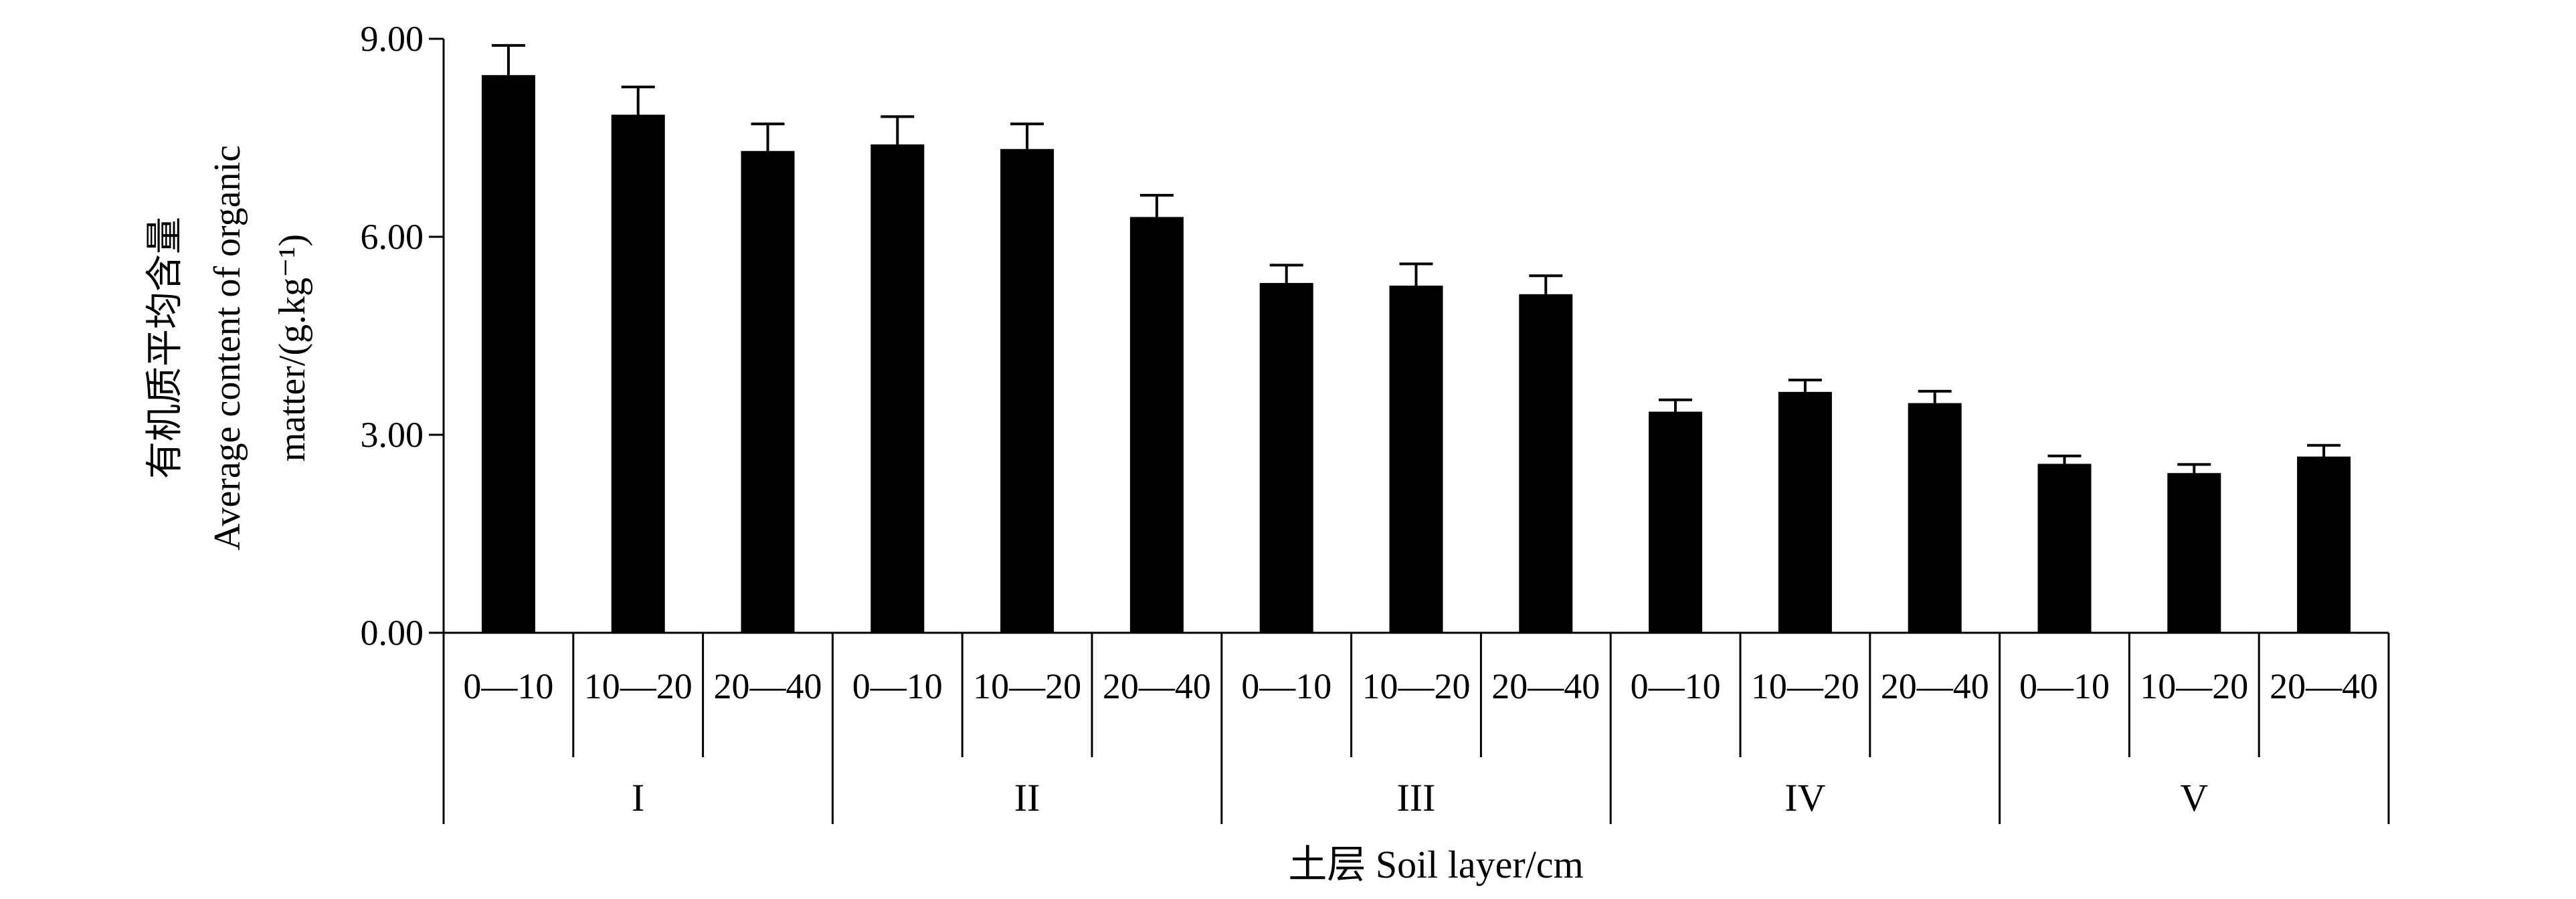 The height and width of the screenshot is (899, 2576). Describe the element at coordinates (392, 435) in the screenshot. I see `y-tick-label: 3.00` at that location.